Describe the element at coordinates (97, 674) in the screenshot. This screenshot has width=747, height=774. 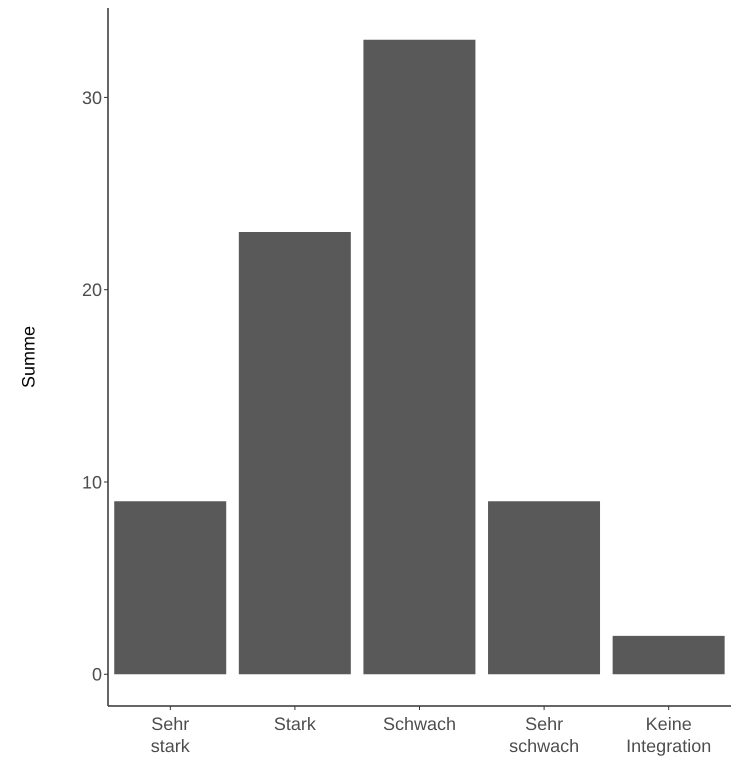
I see `y-tick-label: 0` at that location.